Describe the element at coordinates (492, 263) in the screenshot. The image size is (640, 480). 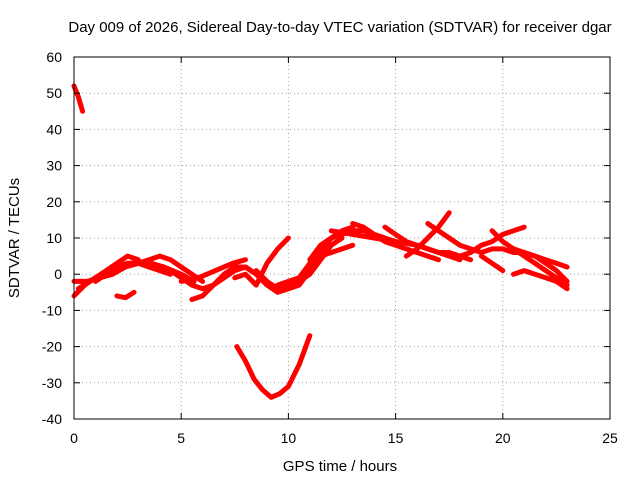
I see `series-arc25` at that location.